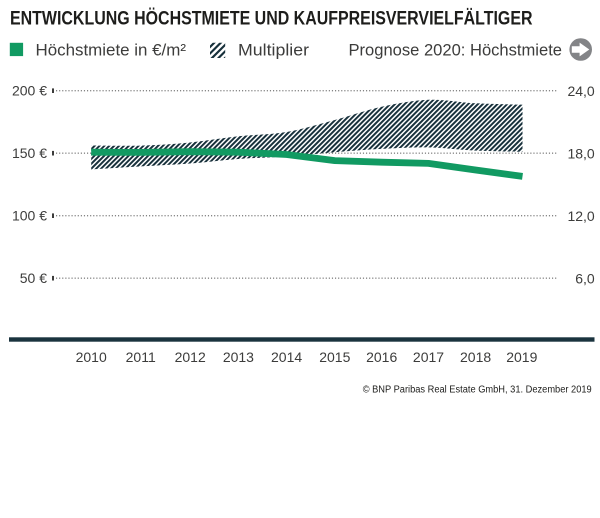  What do you see at coordinates (521, 357) in the screenshot?
I see `svg-text: 2019` at bounding box center [521, 357].